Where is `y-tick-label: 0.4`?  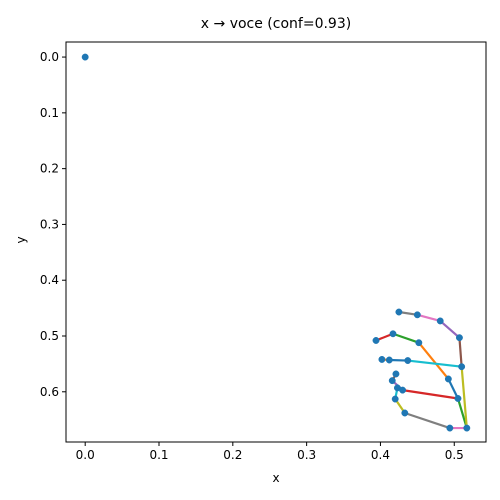
y-tick-label: 0.4 is located at coordinates (49, 280).